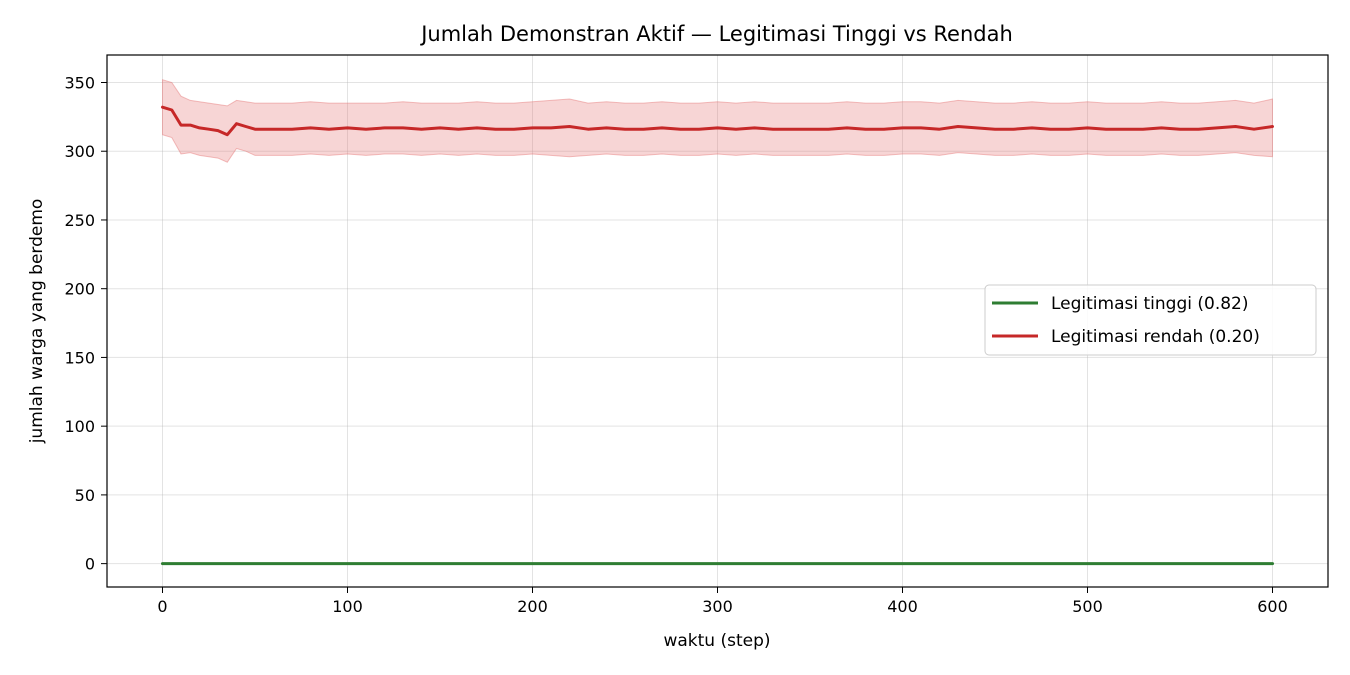 This screenshot has width=1350, height=675. I want to click on legend-frame, so click(1150, 320).